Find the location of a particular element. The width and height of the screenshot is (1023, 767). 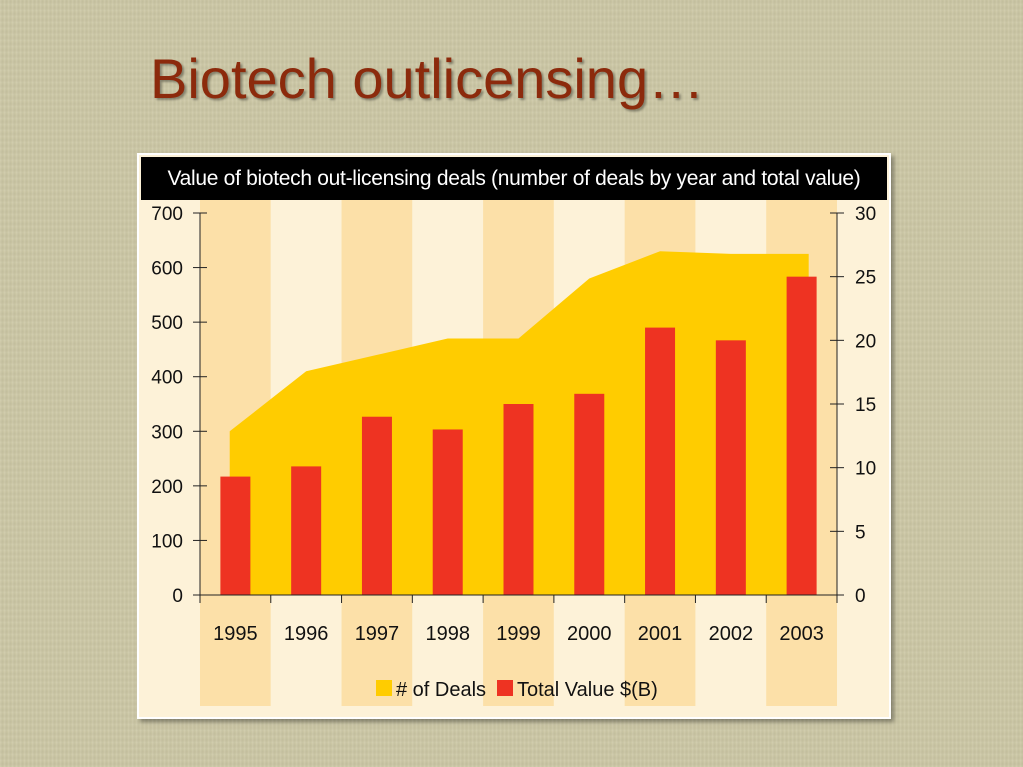

category-label: 1999 is located at coordinates (518, 634).